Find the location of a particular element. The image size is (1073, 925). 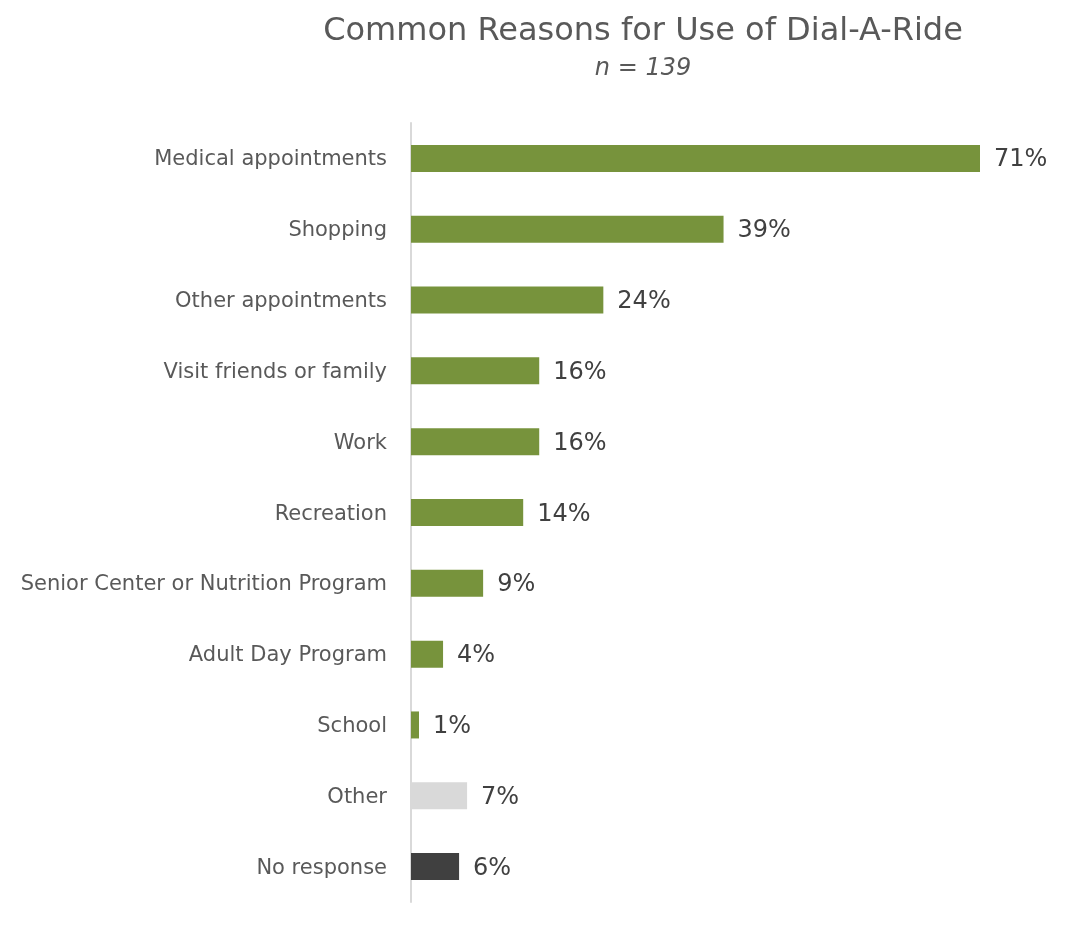

y-tick-label: Other appointments is located at coordinates (281, 300).